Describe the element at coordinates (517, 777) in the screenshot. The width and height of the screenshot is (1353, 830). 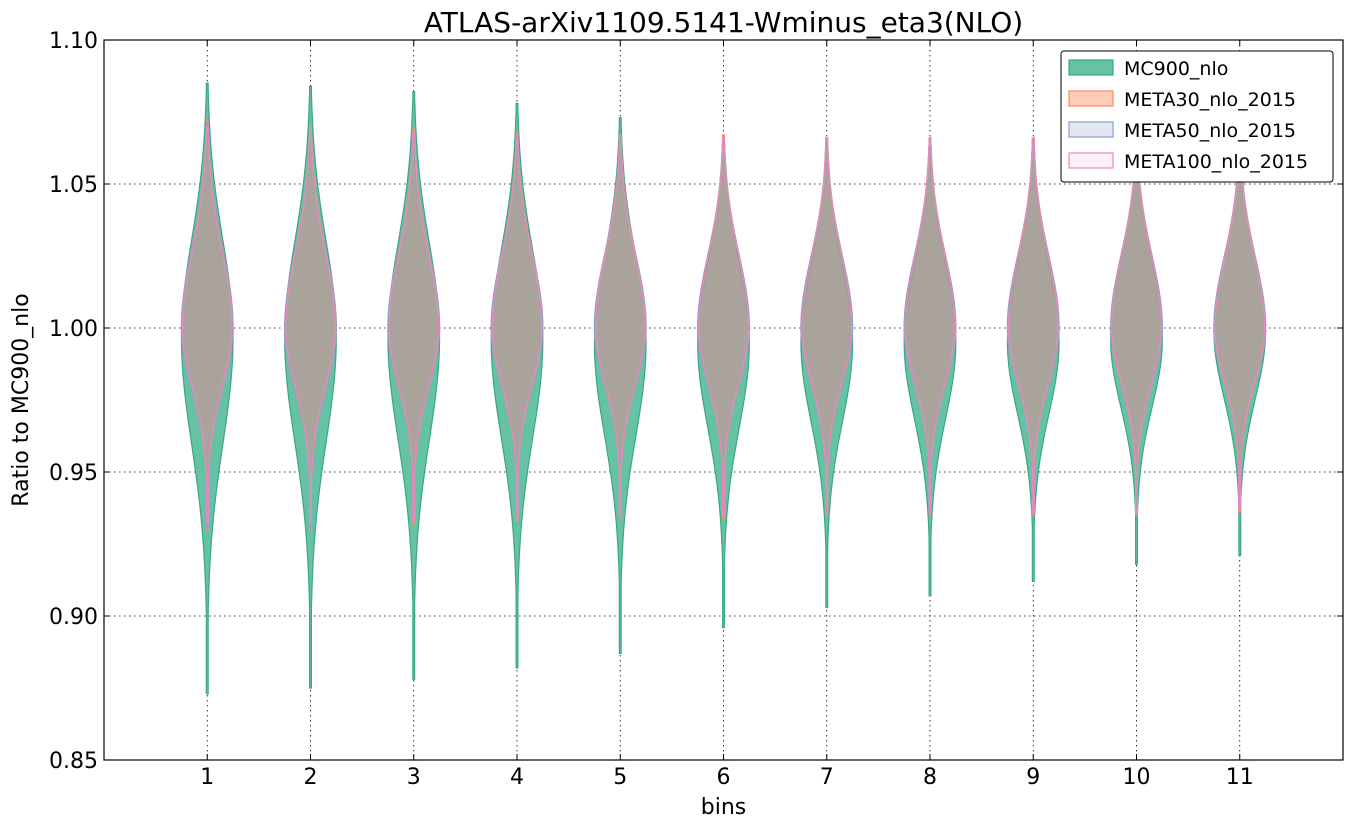
I see `x-tick-label: 4` at that location.